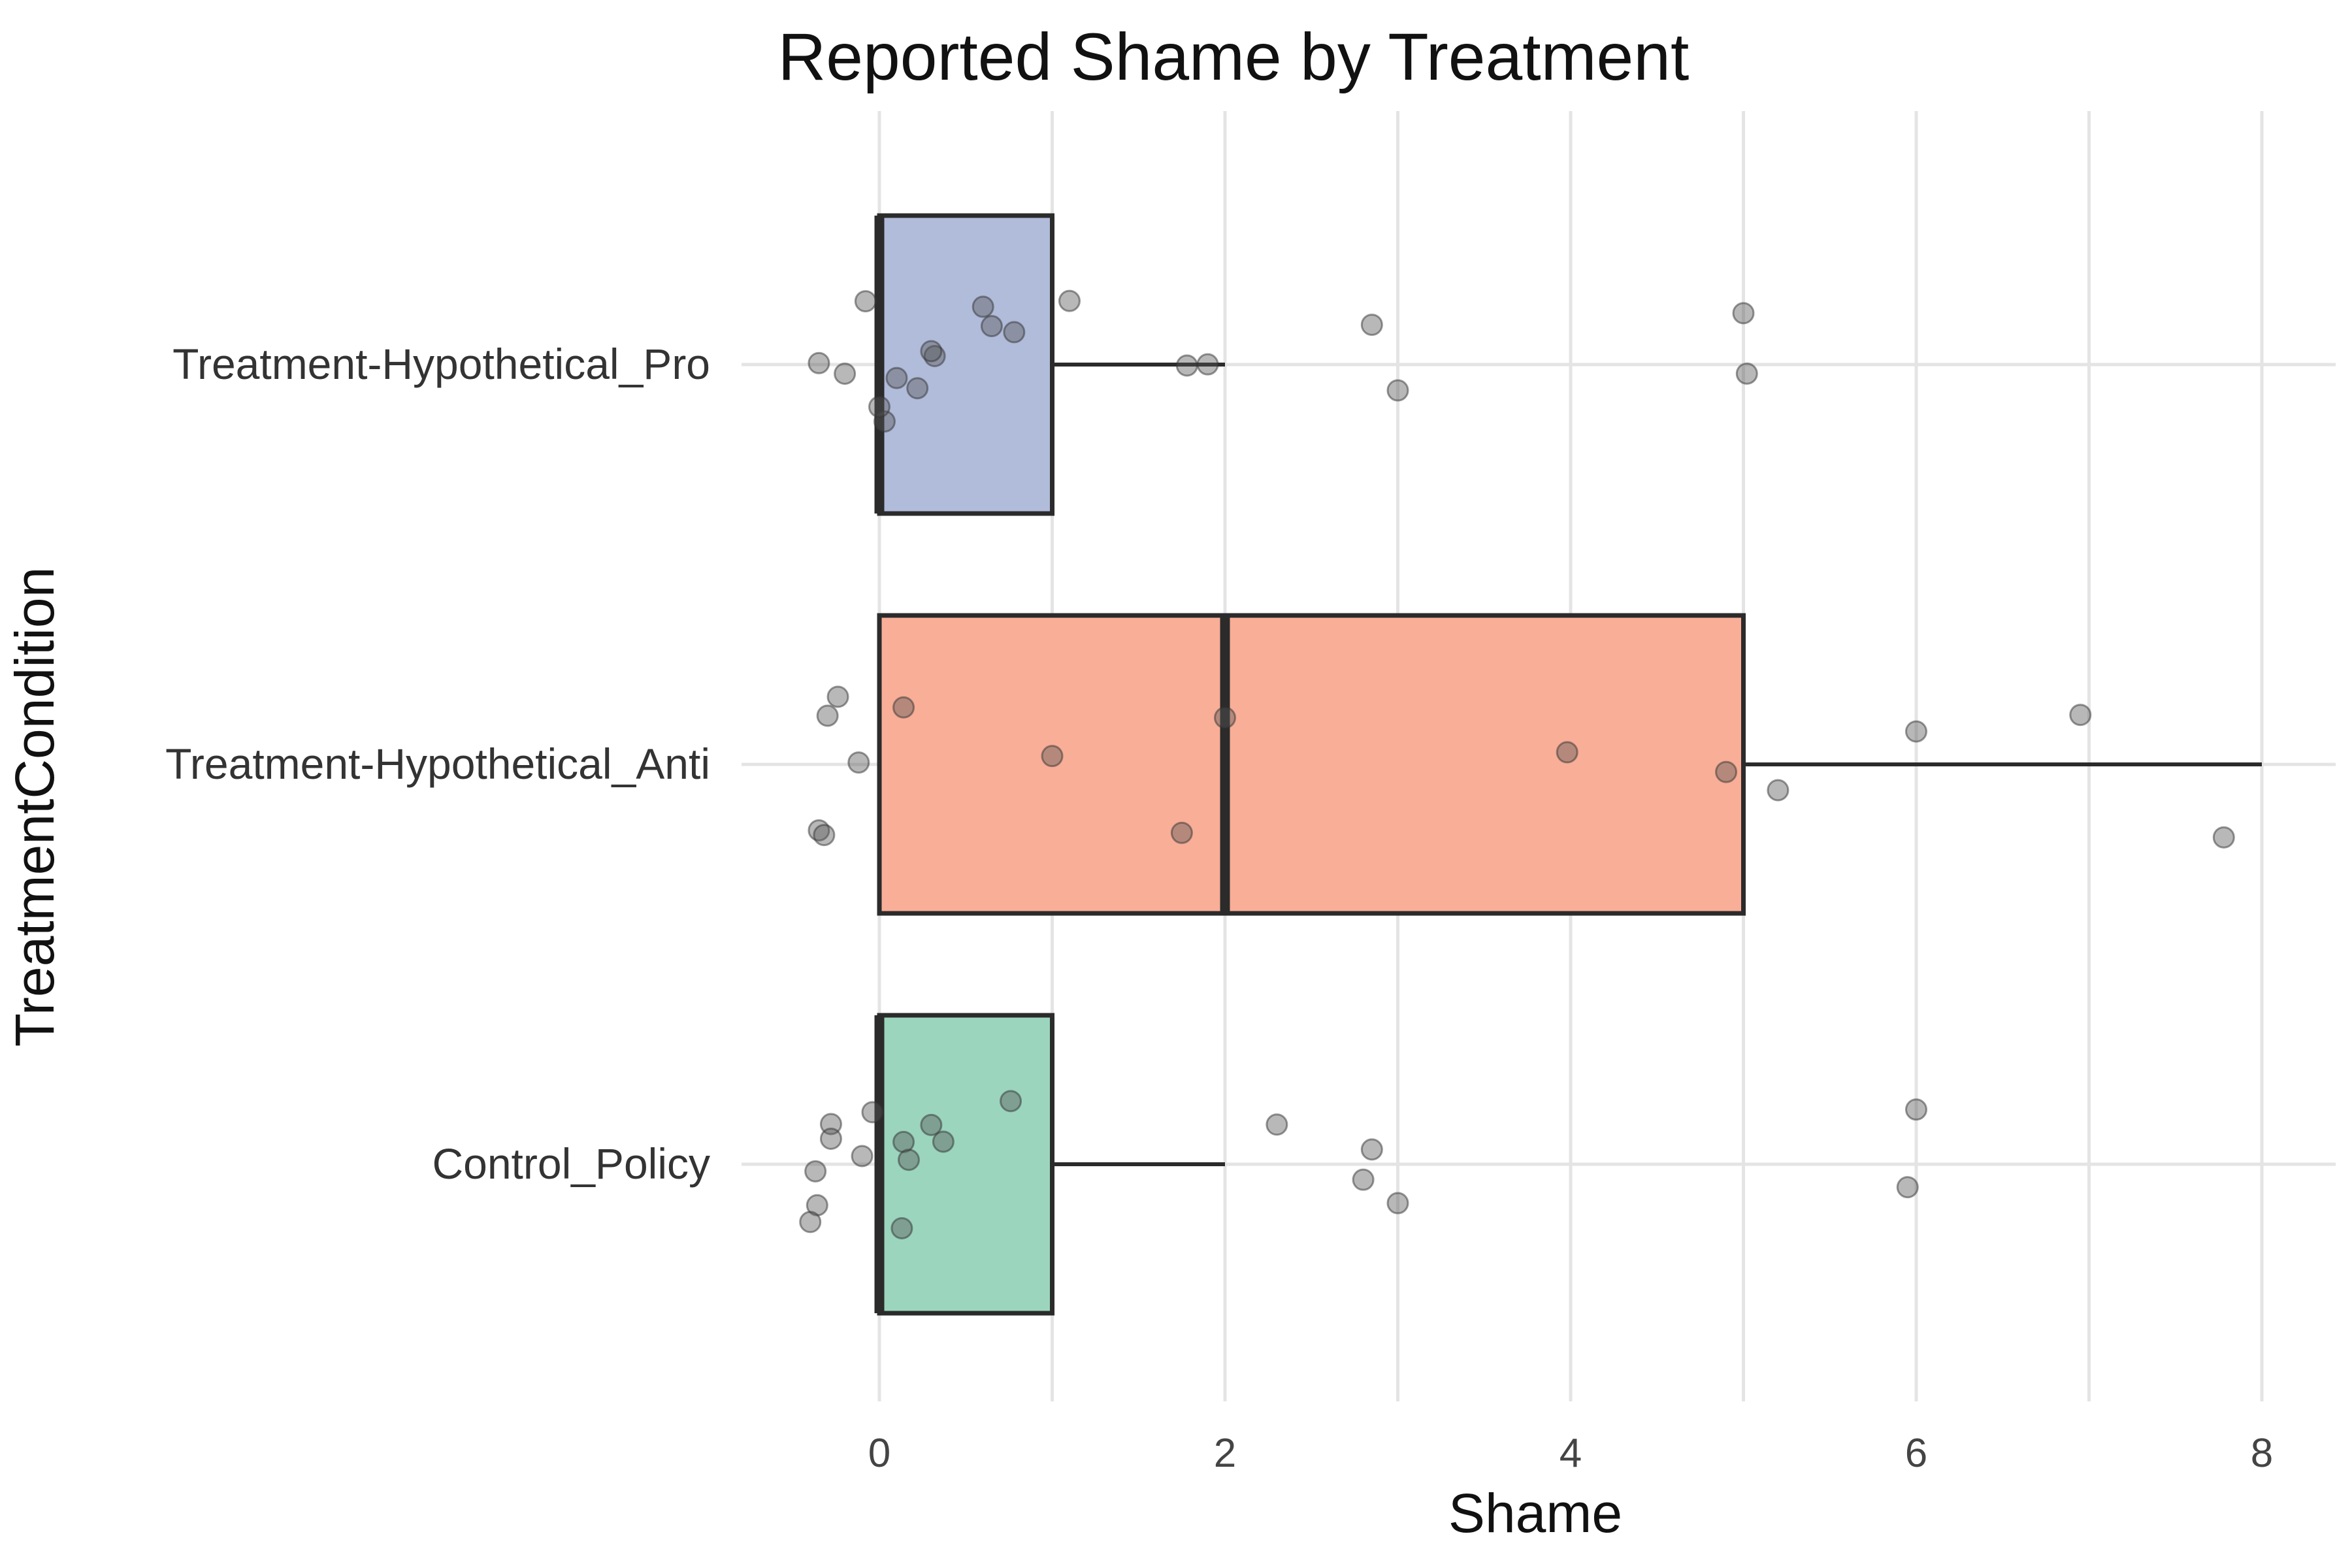 The height and width of the screenshot is (1568, 2352). I want to click on y-category-label: Control_Policy, so click(571, 1163).